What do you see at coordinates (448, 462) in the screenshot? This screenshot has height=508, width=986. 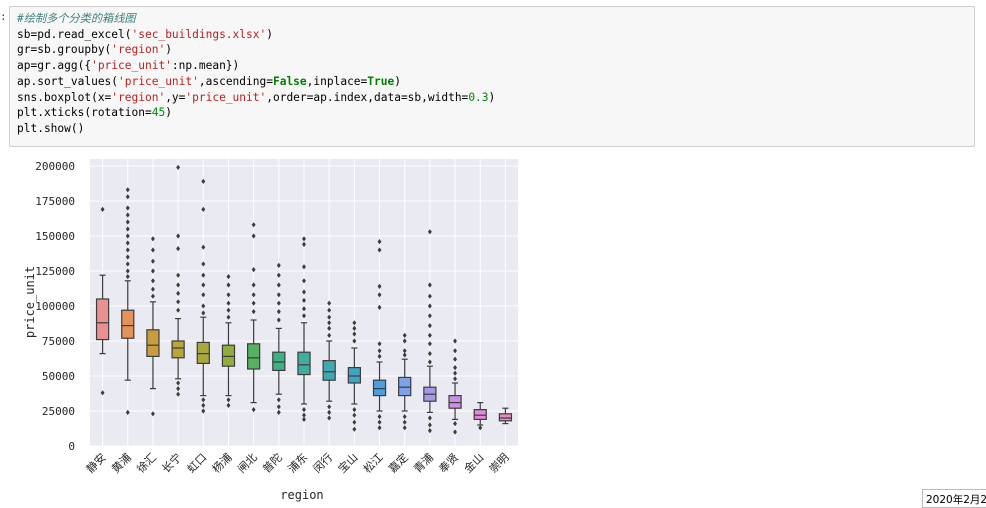 I see `x-tick-label: 奉贤` at bounding box center [448, 462].